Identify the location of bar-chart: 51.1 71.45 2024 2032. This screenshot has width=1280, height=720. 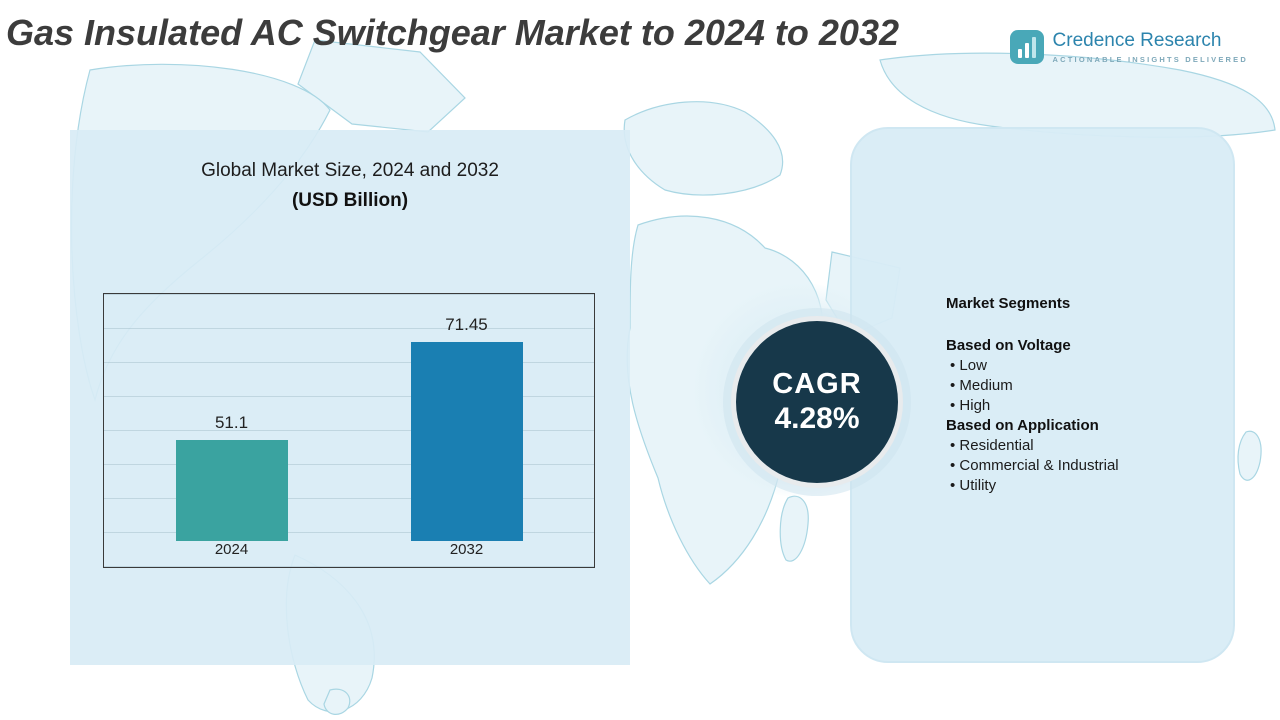
(349, 430).